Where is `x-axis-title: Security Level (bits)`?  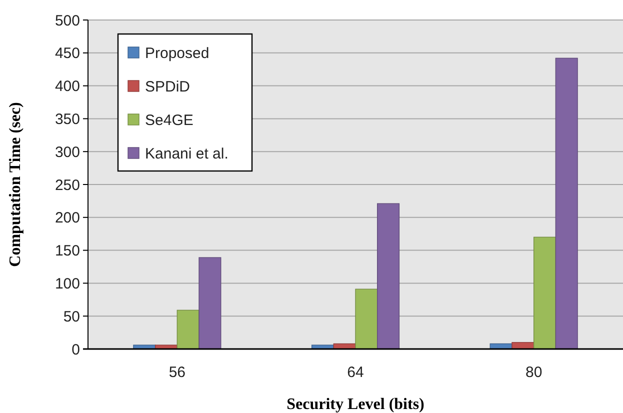 x-axis-title: Security Level (bits) is located at coordinates (355, 404).